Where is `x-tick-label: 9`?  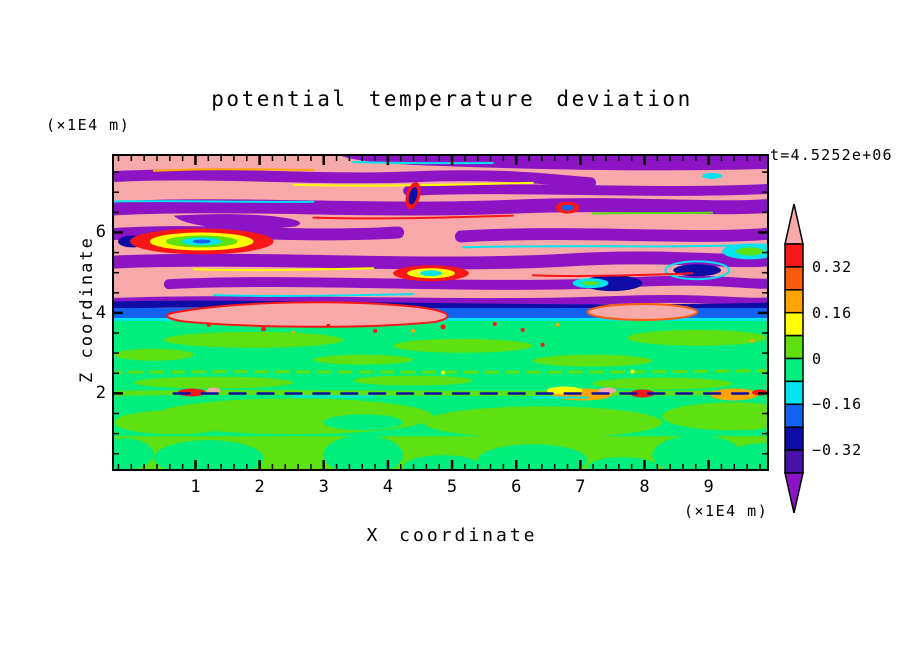
x-tick-label: 9 is located at coordinates (708, 487).